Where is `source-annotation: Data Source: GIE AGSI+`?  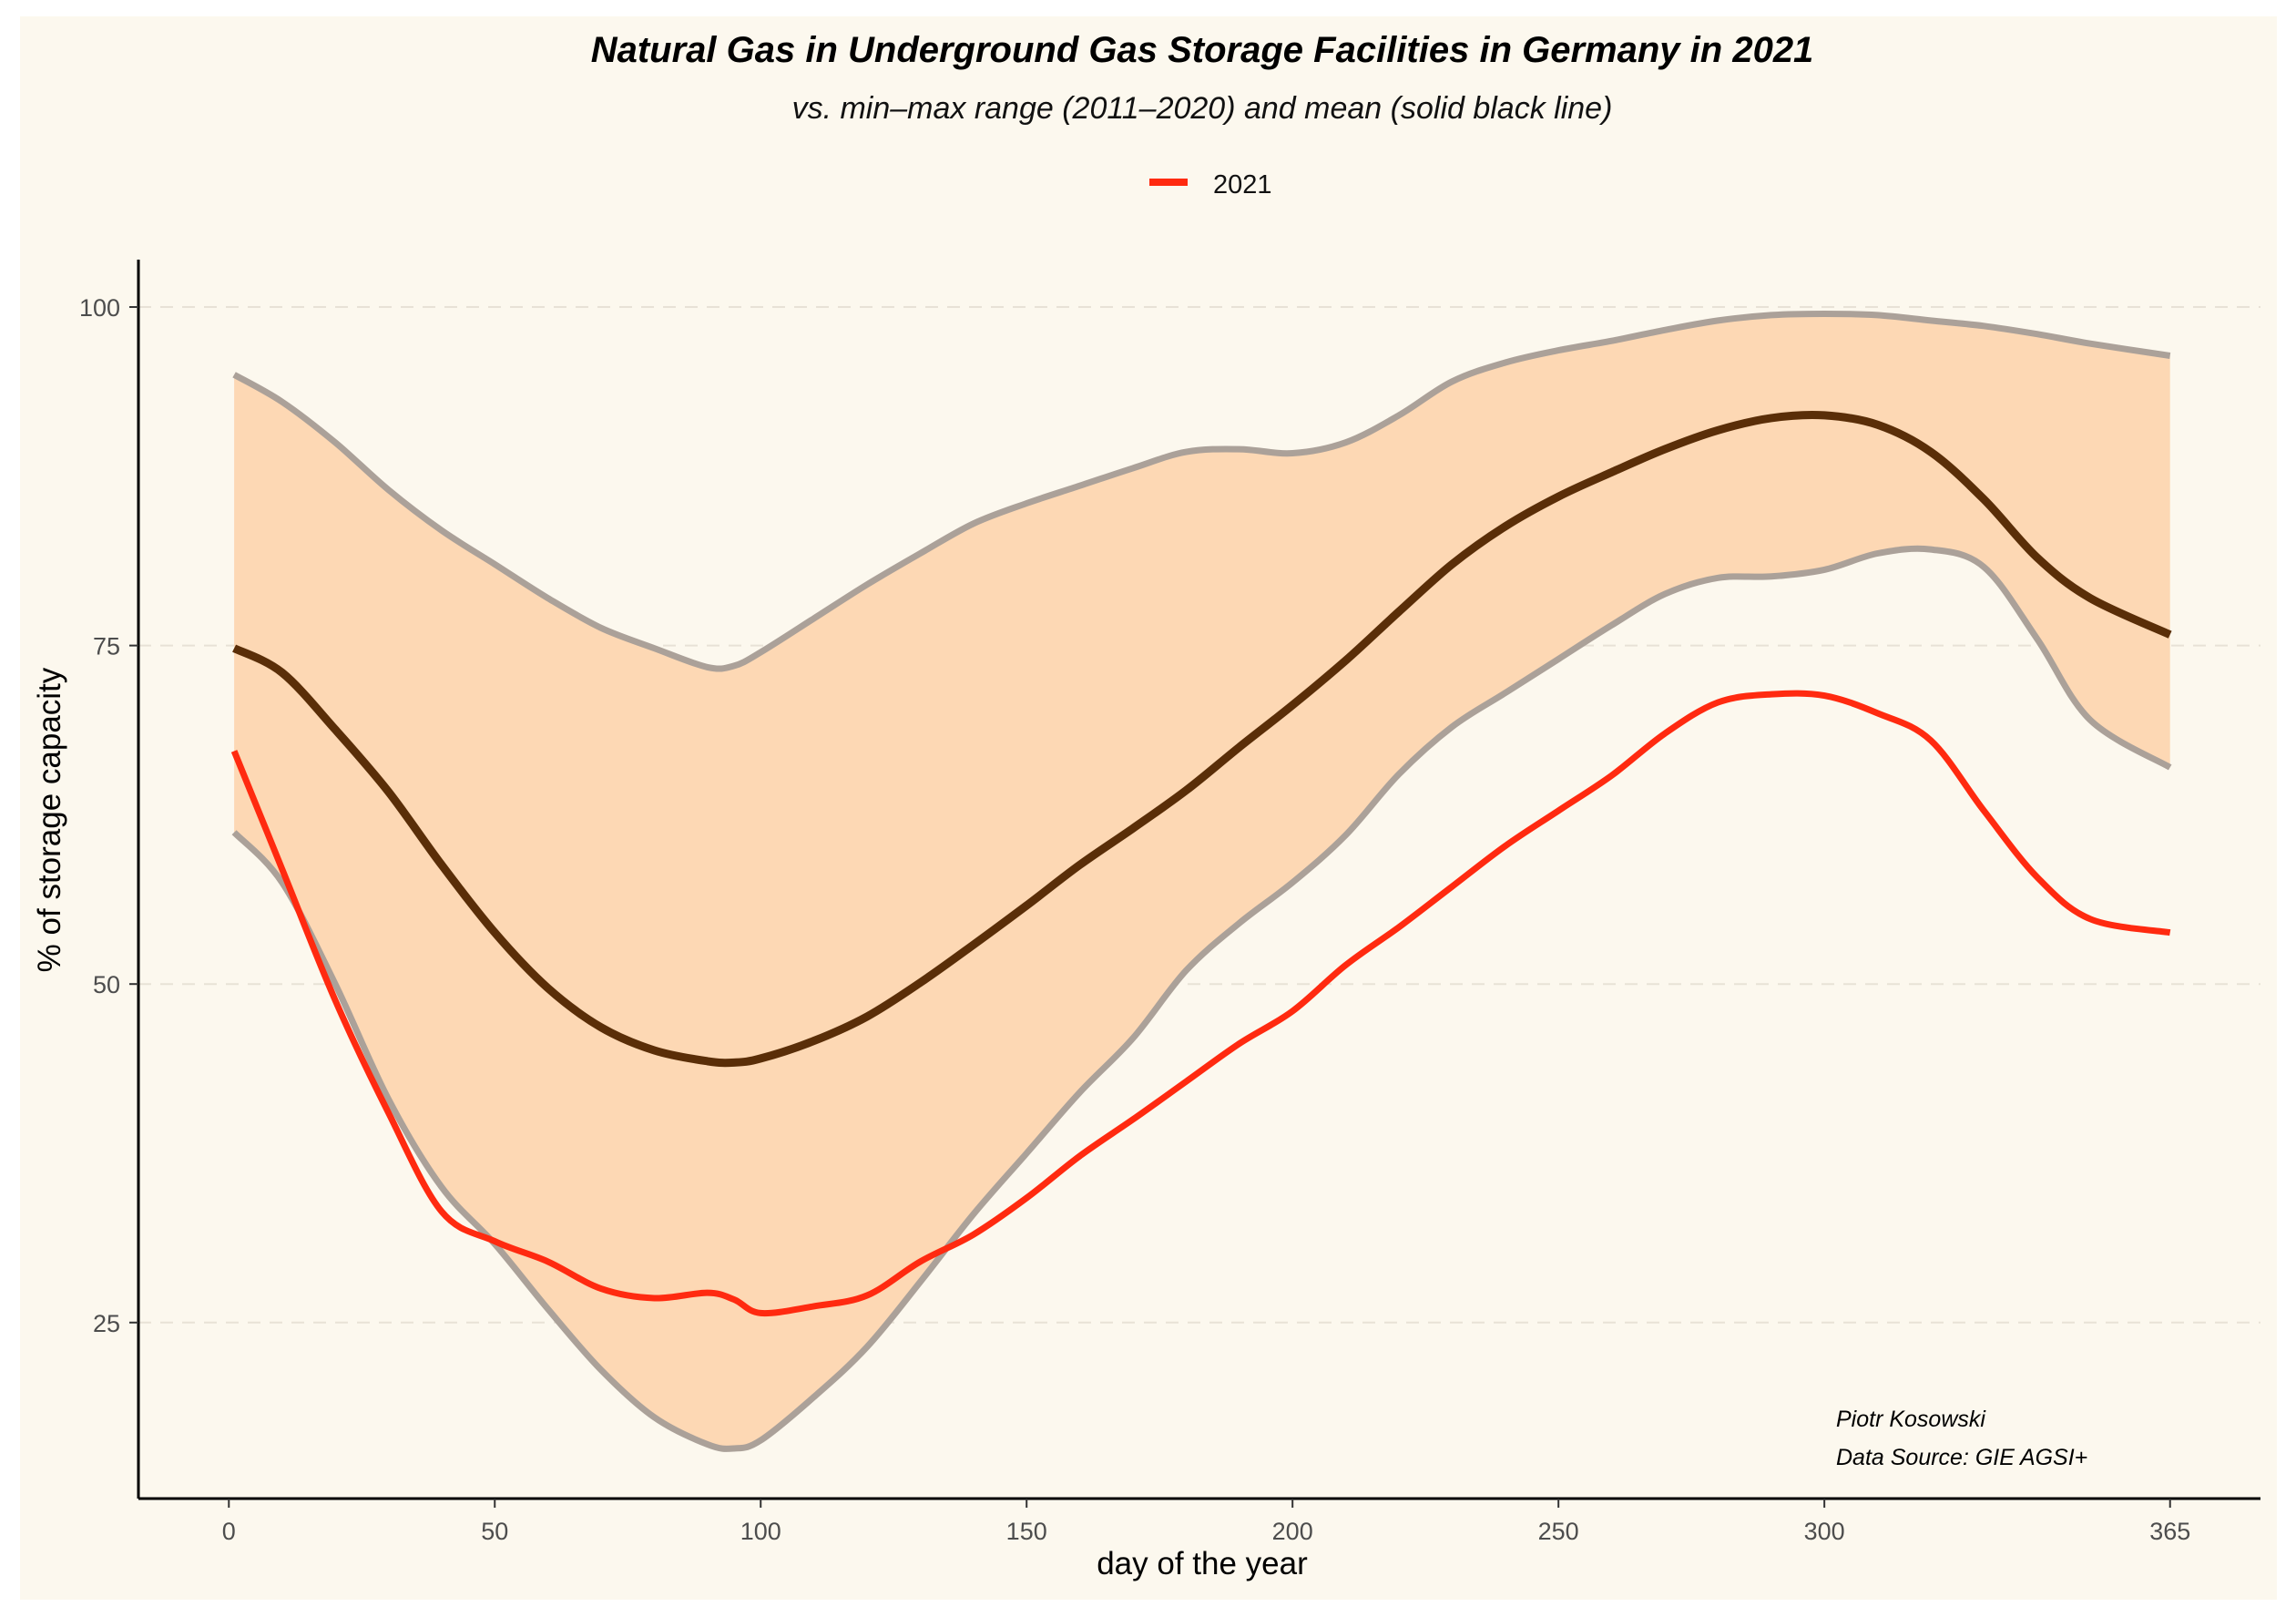 source-annotation: Data Source: GIE AGSI+ is located at coordinates (1961, 1457).